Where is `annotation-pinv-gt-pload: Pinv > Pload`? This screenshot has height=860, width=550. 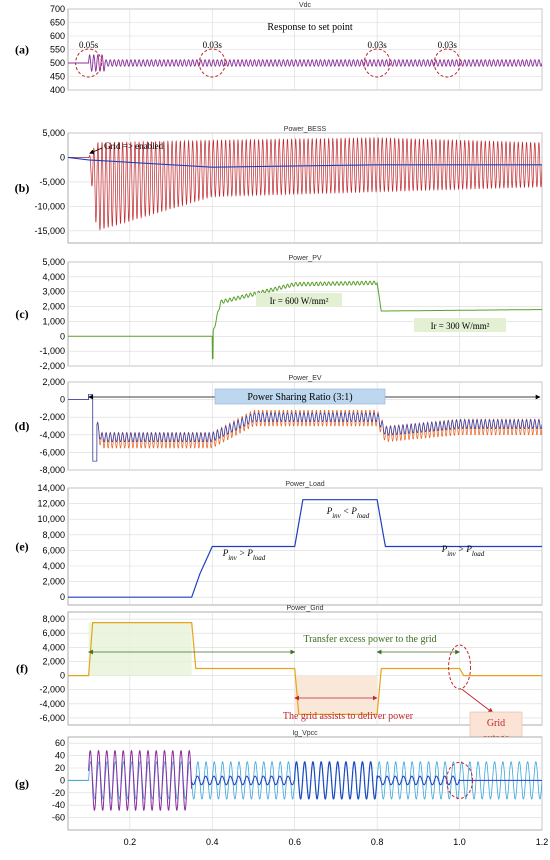 annotation-pinv-gt-pload: Pinv > Pload is located at coordinates (244, 555).